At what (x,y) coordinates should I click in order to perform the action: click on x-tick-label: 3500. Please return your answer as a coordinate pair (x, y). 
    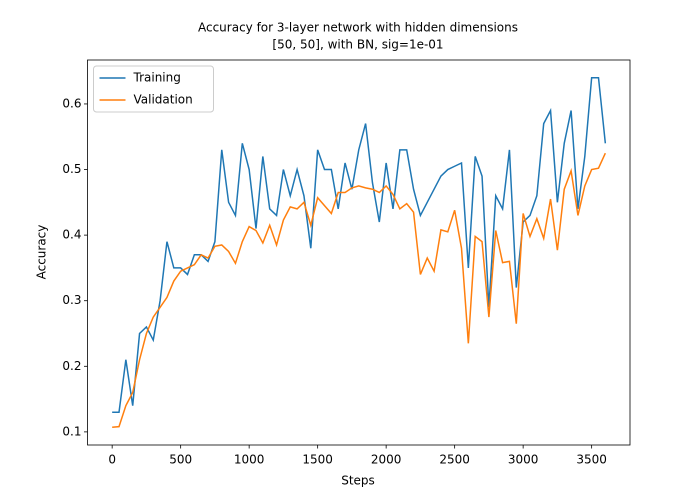
    Looking at the image, I should click on (591, 460).